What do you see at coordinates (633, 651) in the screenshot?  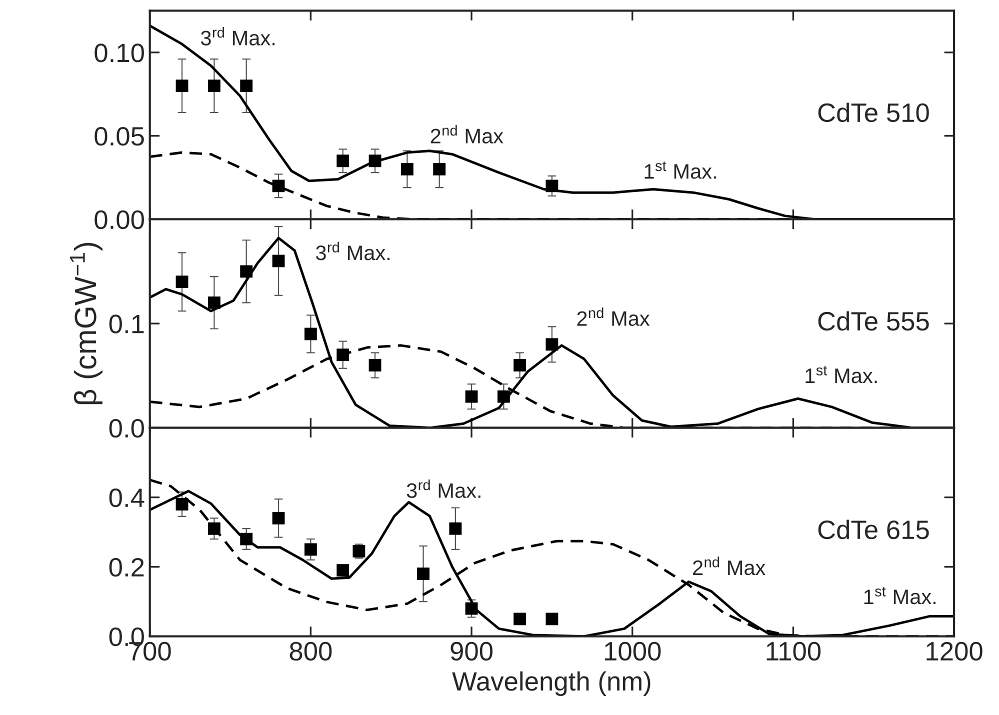 I see `x-tick-label: 1000` at bounding box center [633, 651].